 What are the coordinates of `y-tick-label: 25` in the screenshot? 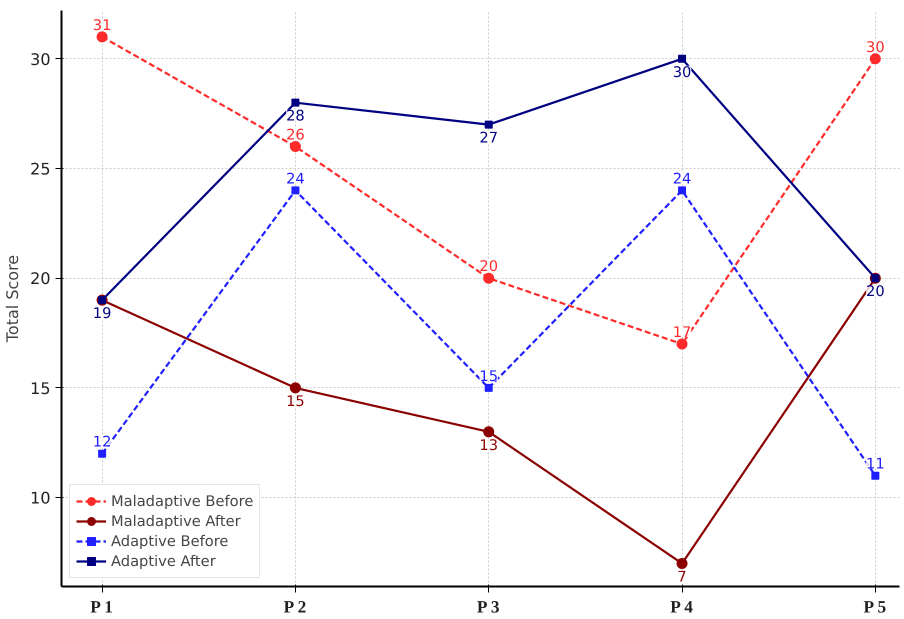 It's located at (40, 168).